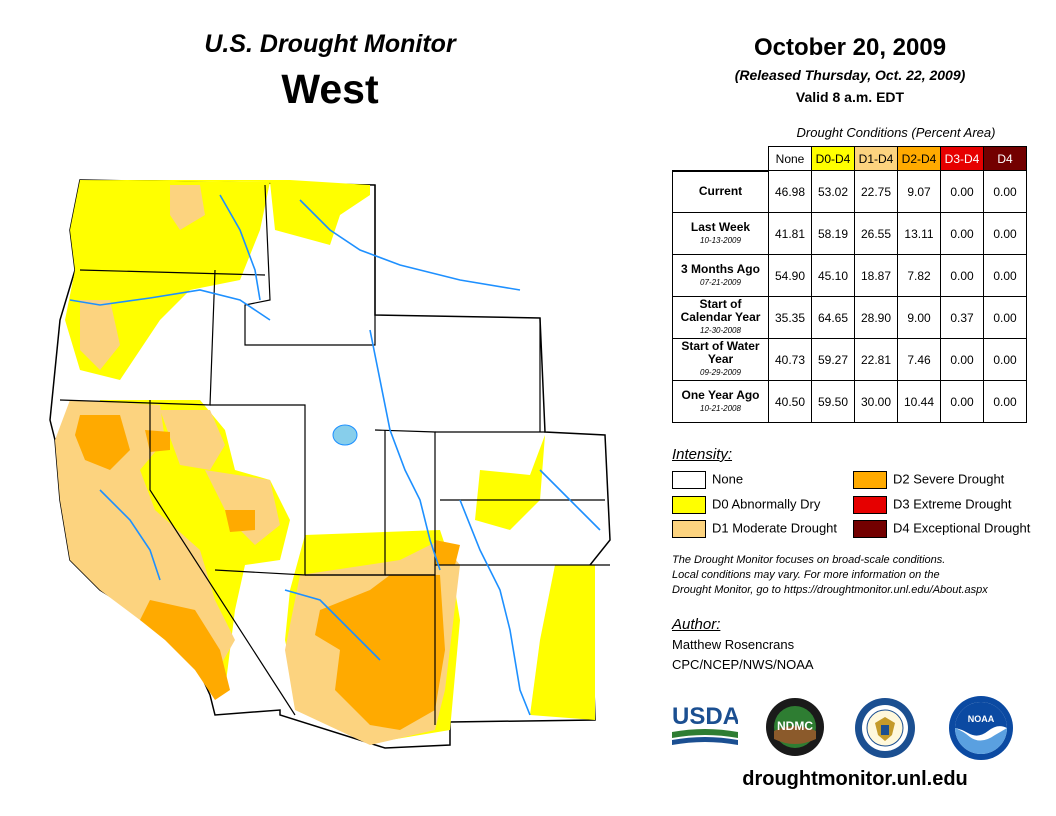 Image resolution: width=1056 pixels, height=816 pixels. I want to click on row-label-text: Current, so click(720, 191).